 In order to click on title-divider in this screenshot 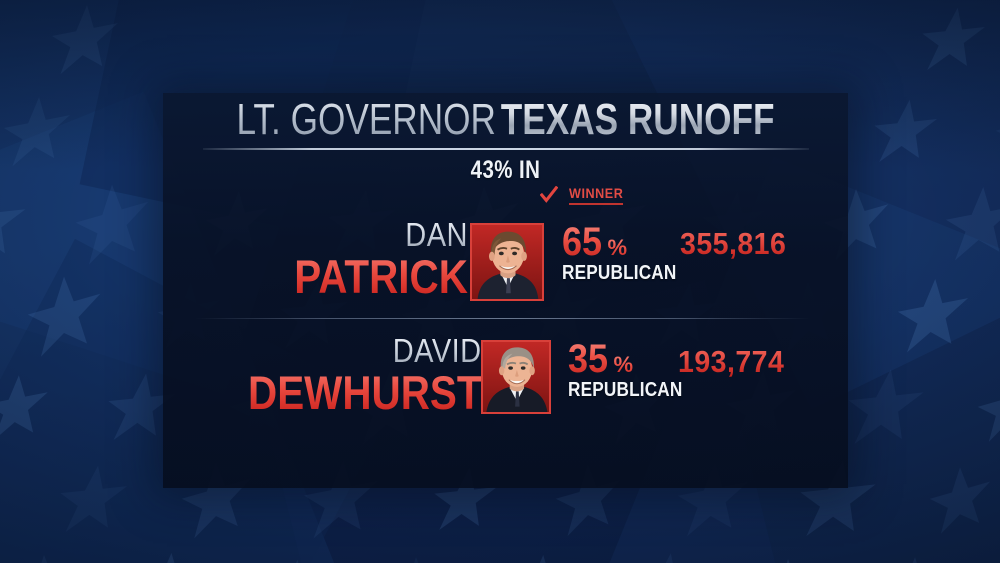, I will do `click(505, 149)`.